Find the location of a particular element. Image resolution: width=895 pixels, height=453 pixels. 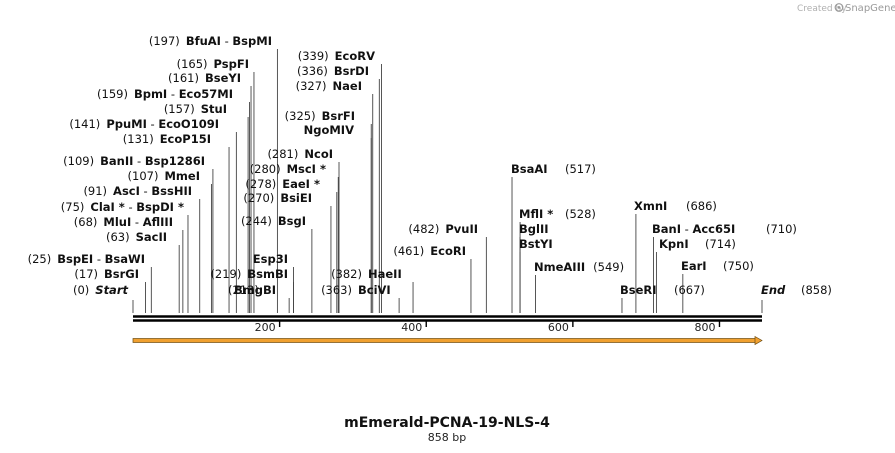

site-position: (219) is located at coordinates (225, 274).